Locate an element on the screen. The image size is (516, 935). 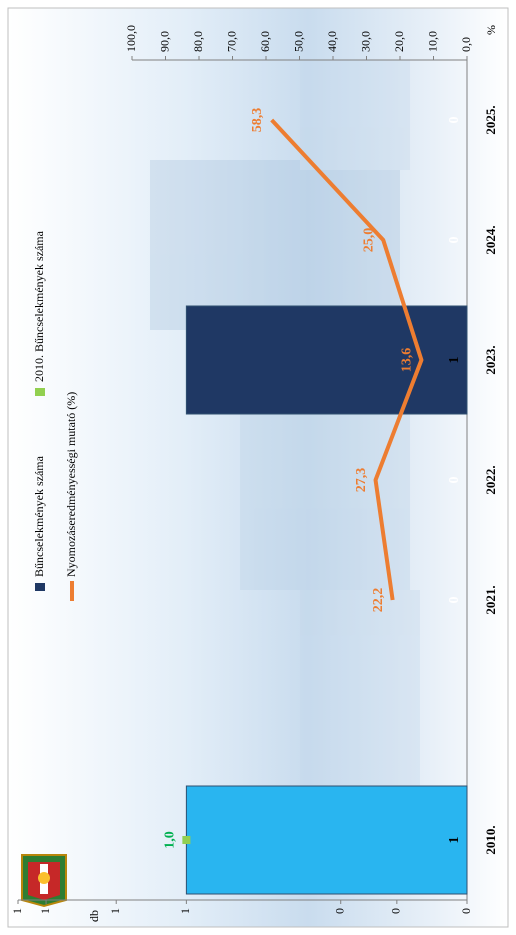
y2-tick-label: 30,0 is located at coordinates (365, 41).